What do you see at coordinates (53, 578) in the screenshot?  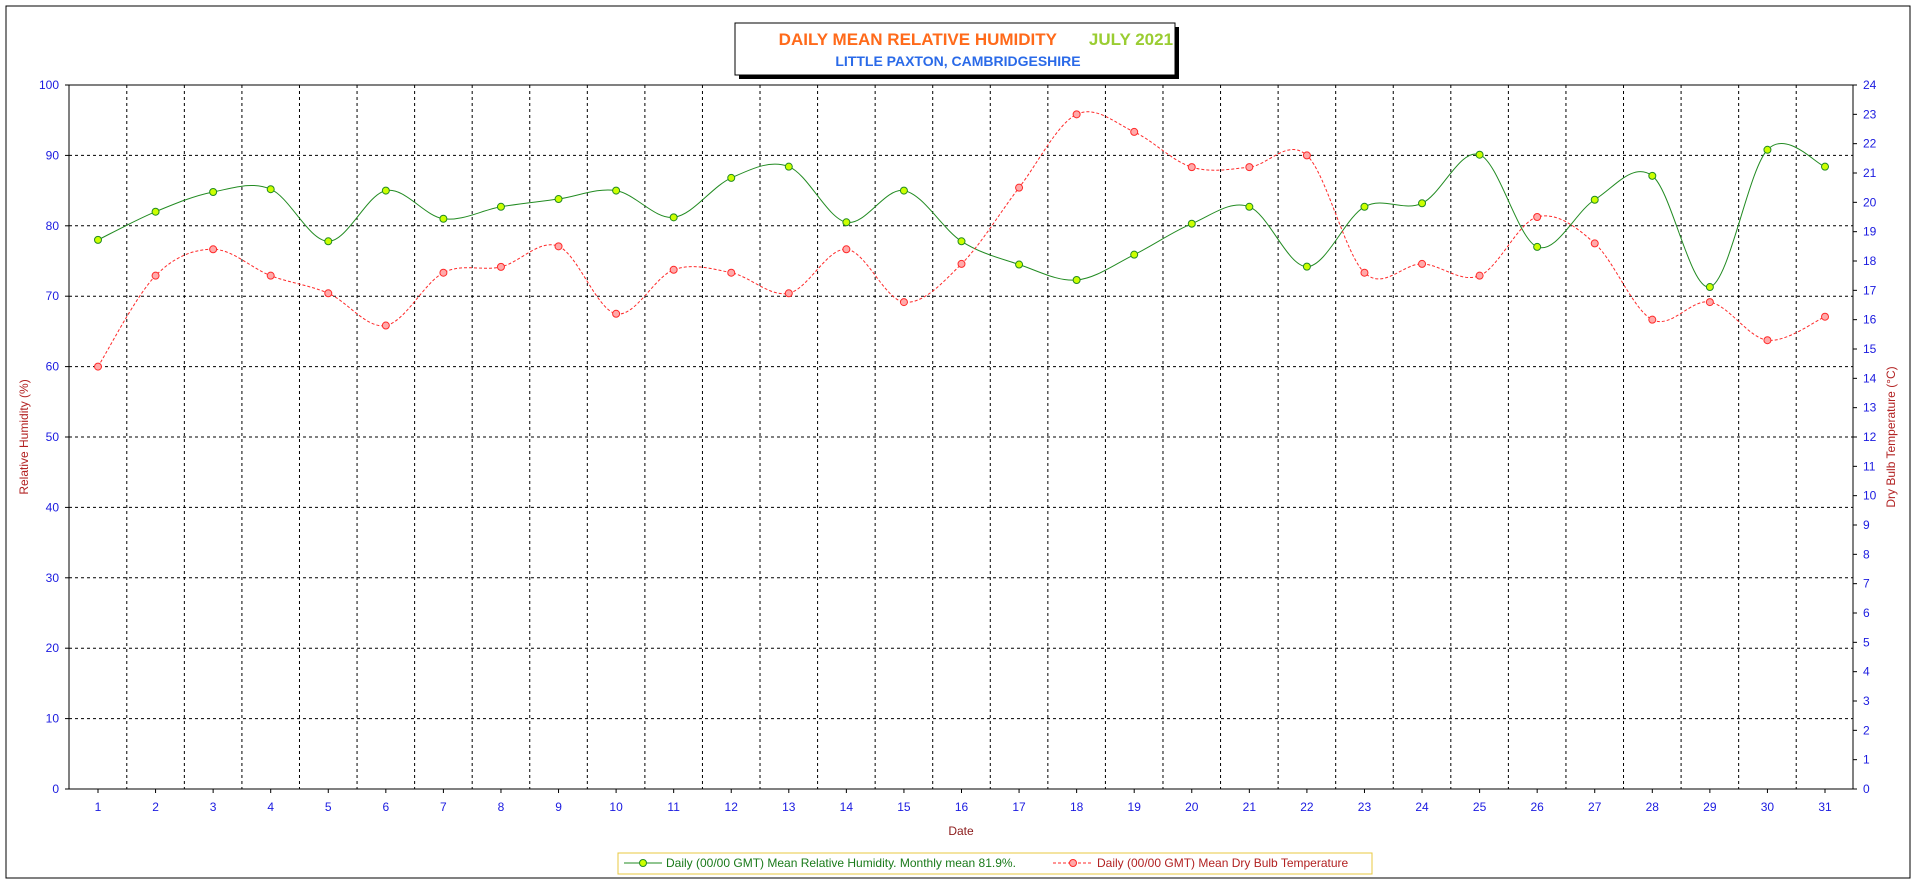 I see `y-tick-label: 30` at bounding box center [53, 578].